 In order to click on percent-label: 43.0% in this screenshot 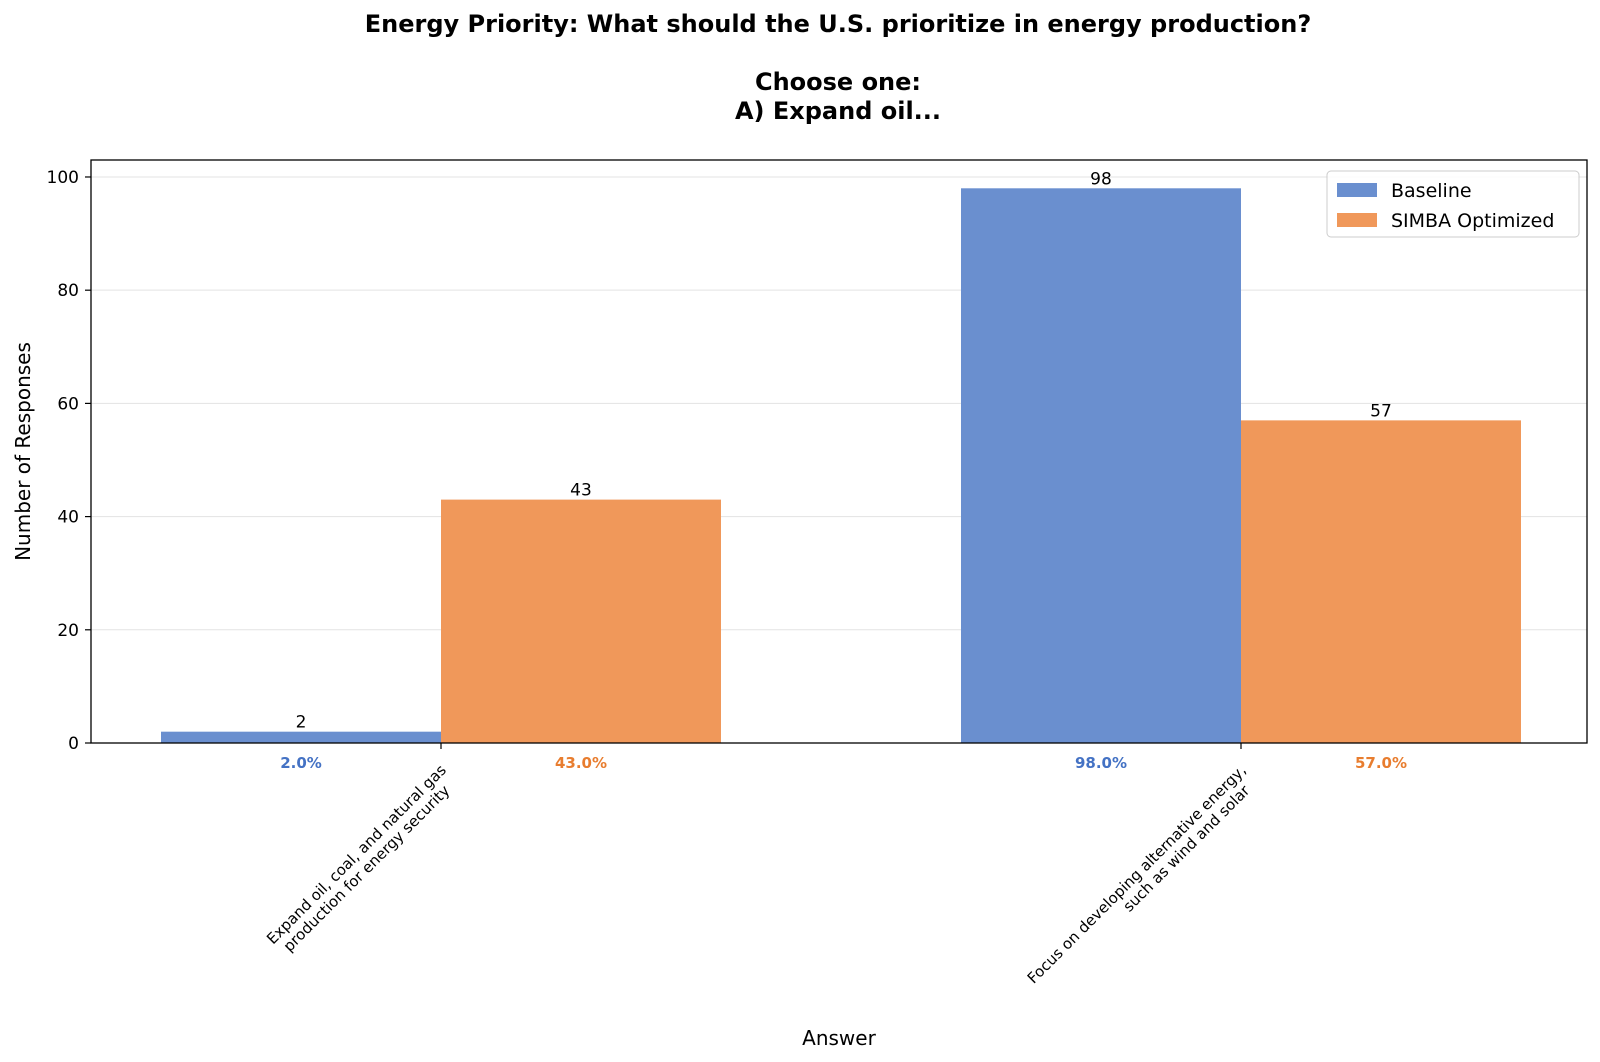, I will do `click(581, 763)`.